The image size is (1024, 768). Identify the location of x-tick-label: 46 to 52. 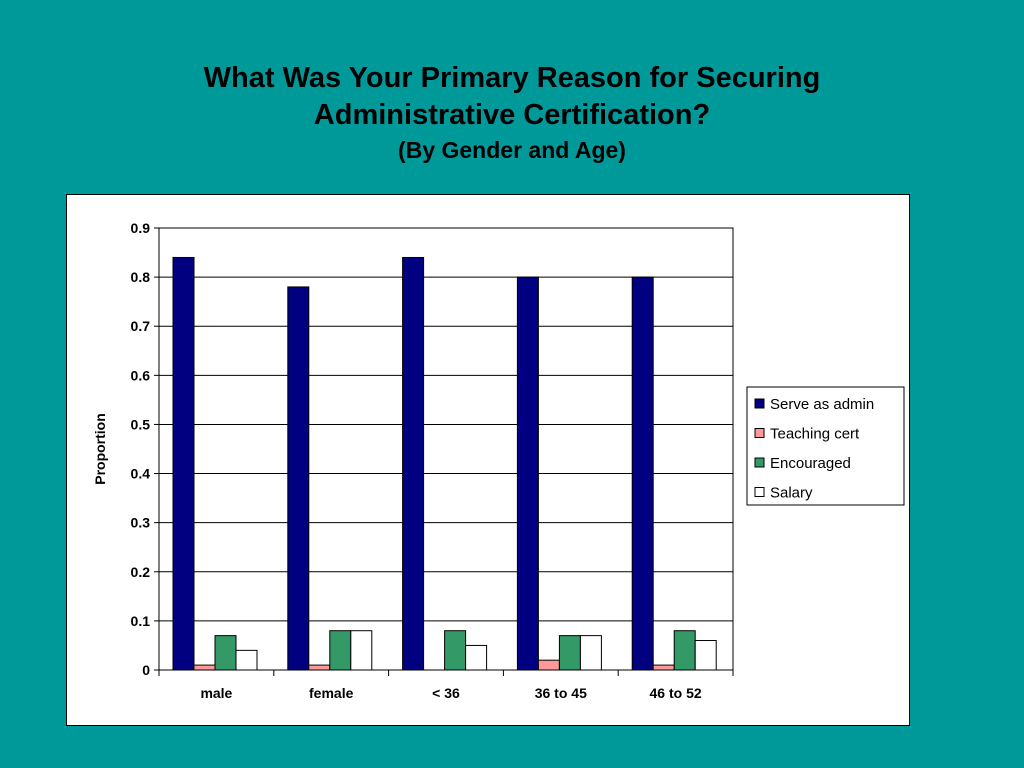
(676, 693).